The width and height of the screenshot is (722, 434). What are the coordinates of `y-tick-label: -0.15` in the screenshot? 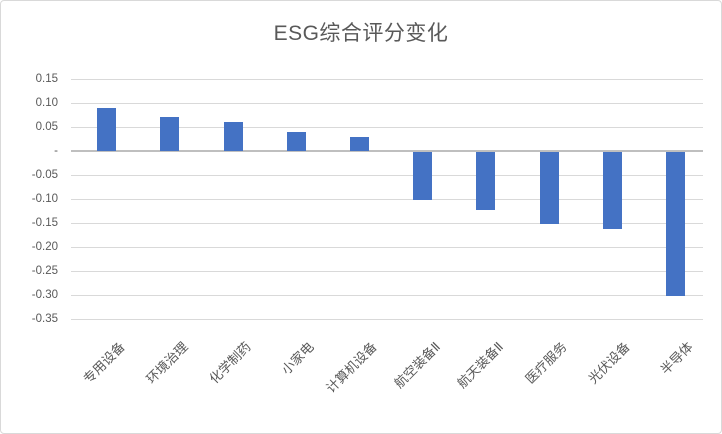 It's located at (44, 223).